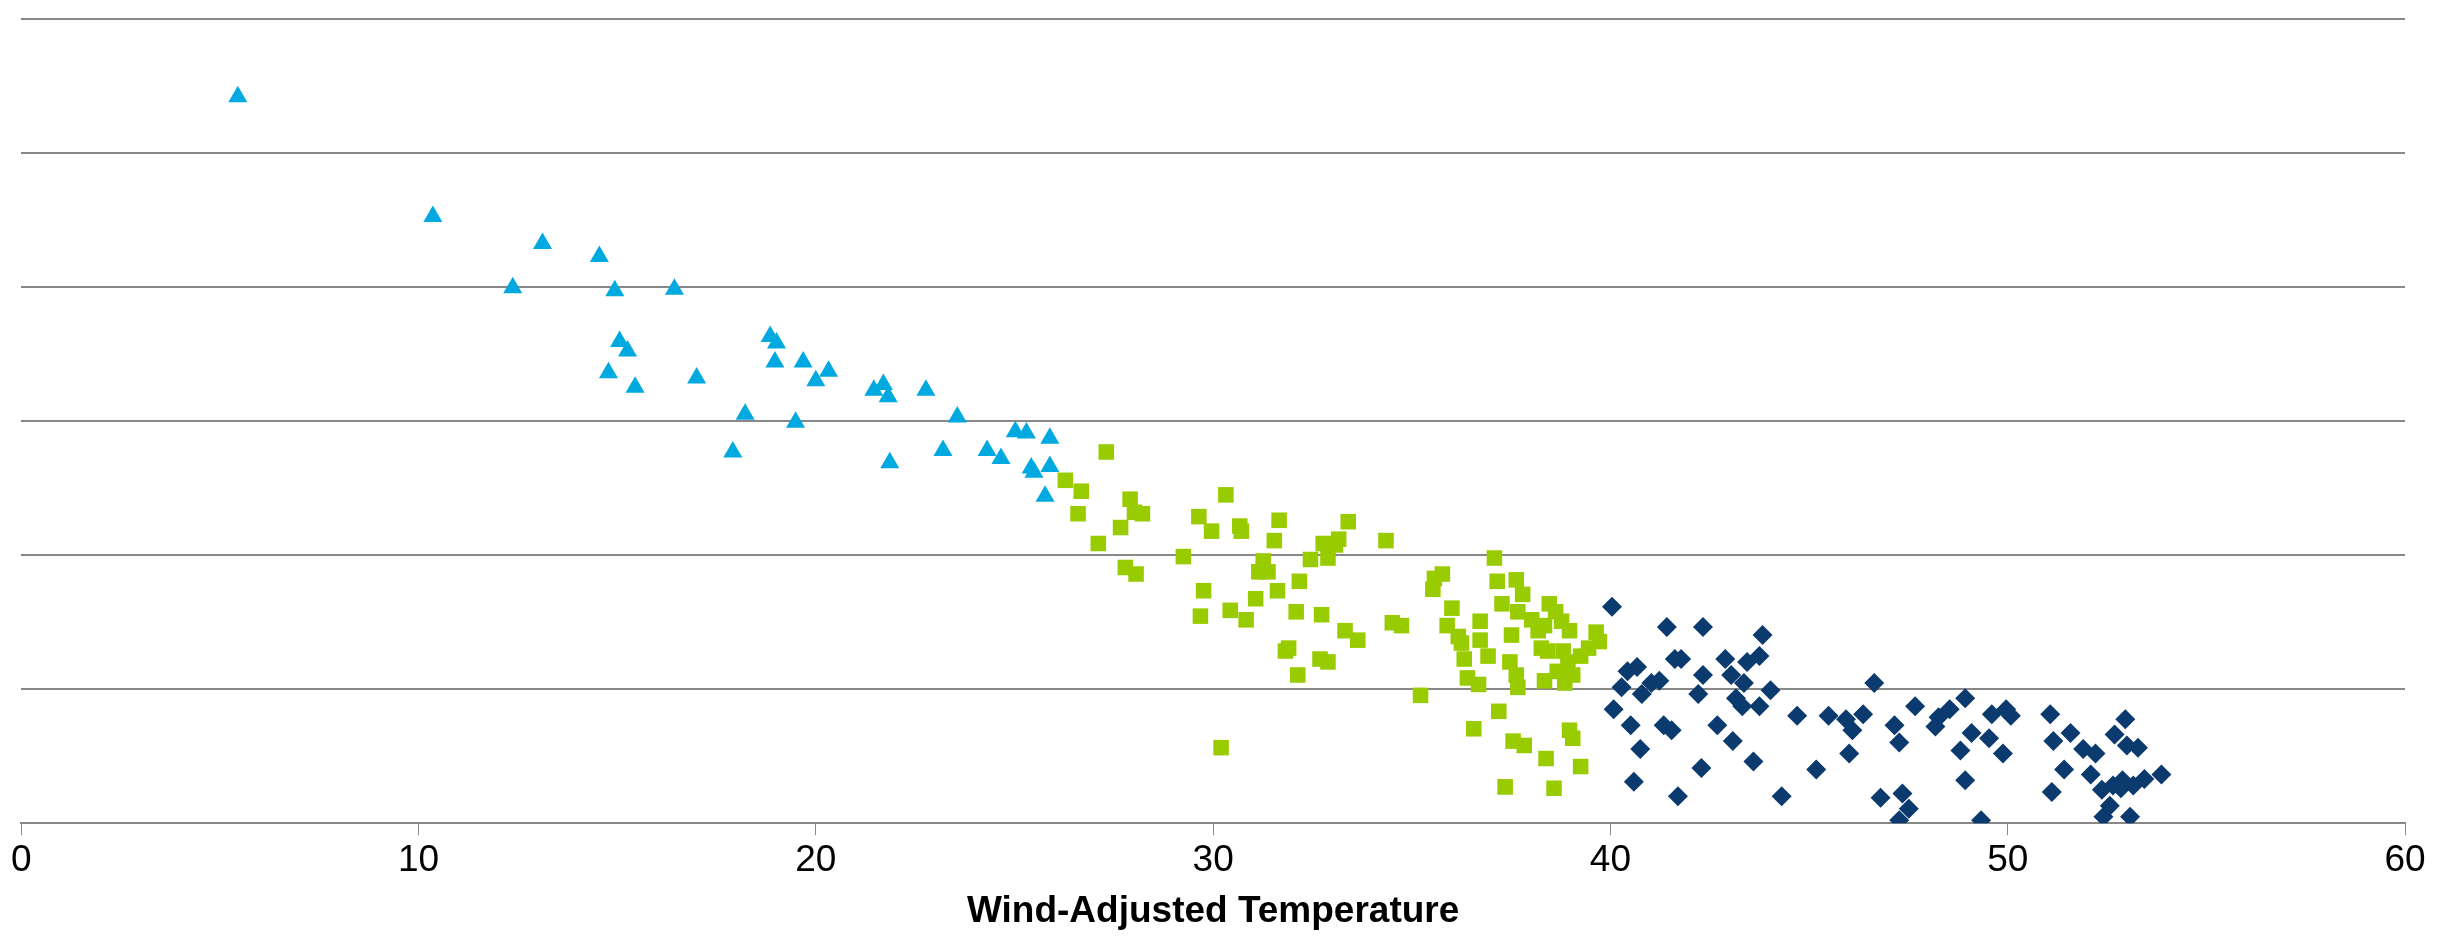 This screenshot has height=951, width=2443. I want to click on x-tick-label: 40, so click(1610, 858).